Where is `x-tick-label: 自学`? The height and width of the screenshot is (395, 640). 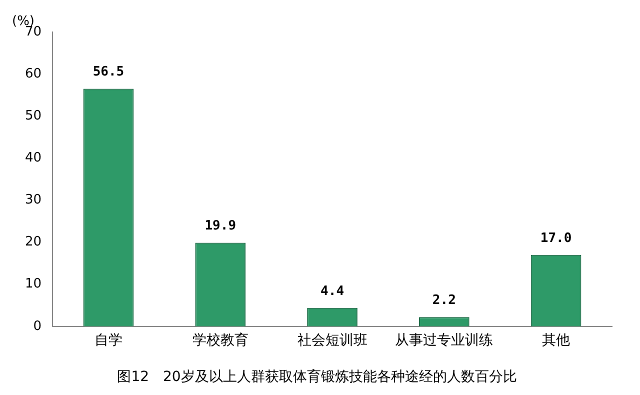
x-tick-label: 自学 is located at coordinates (108, 340).